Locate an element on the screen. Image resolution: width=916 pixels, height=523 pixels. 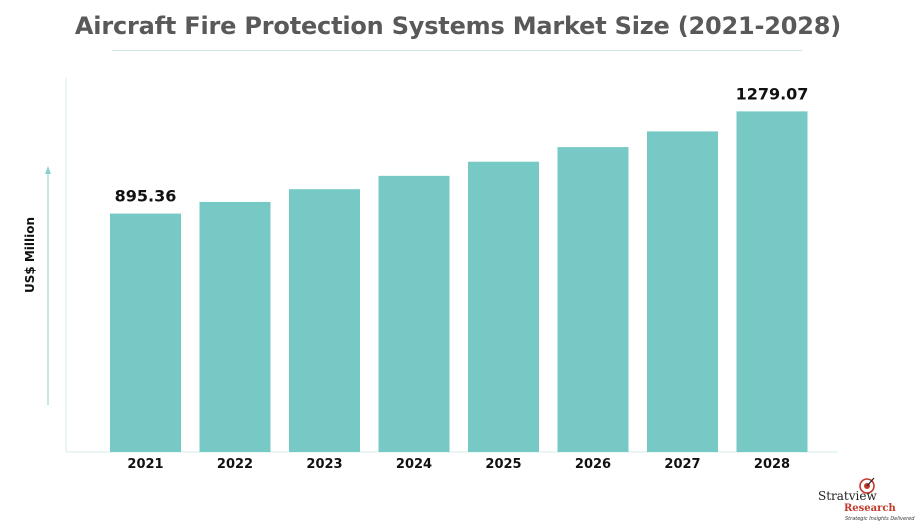
data-label: 895.36 is located at coordinates (146, 196).